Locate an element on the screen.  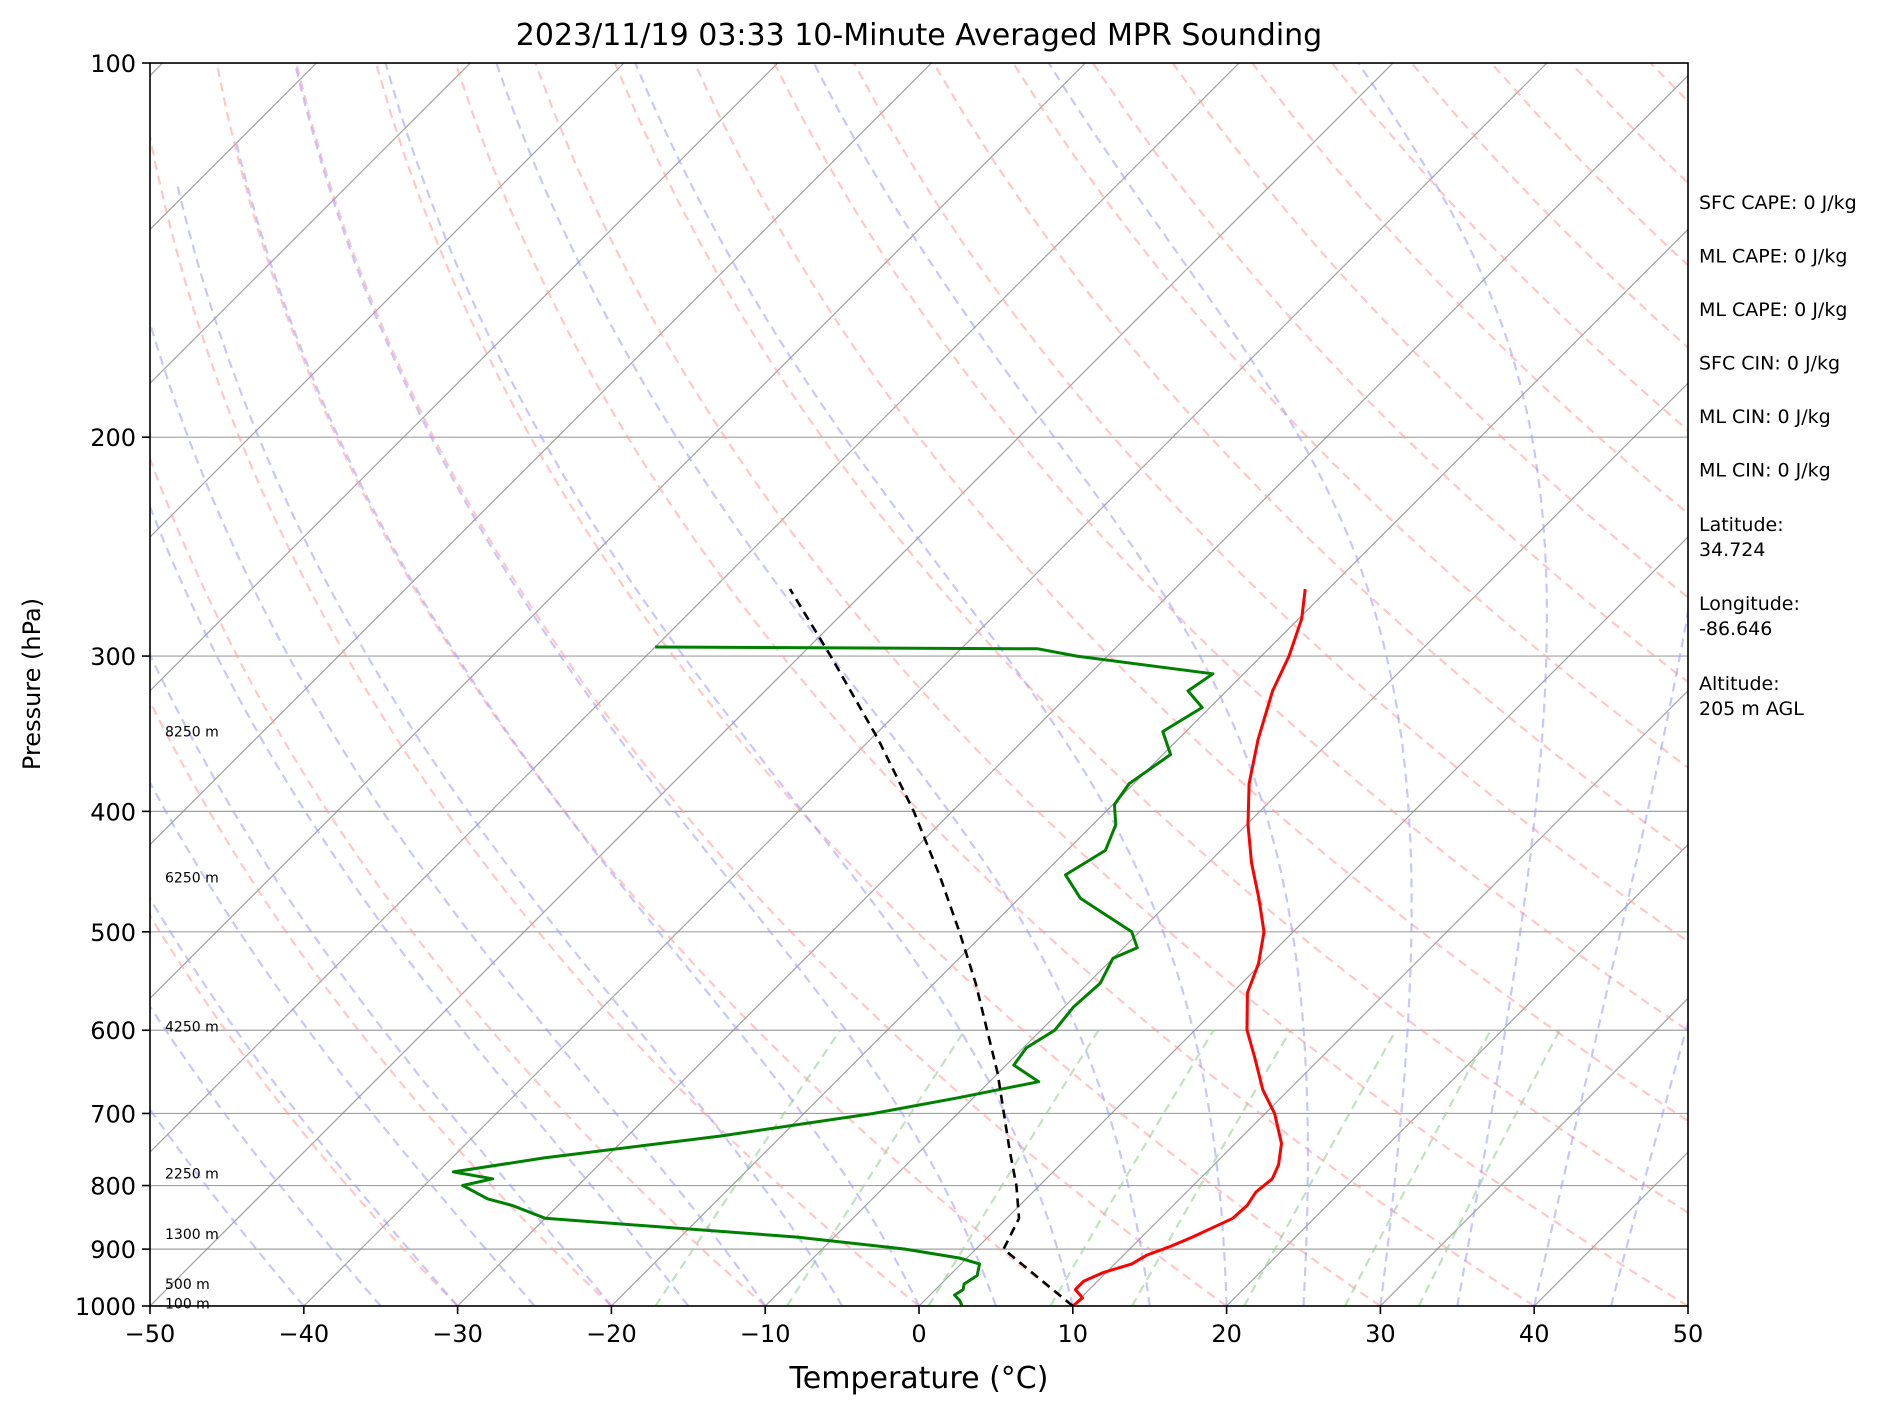
altitude-label: Altitude: is located at coordinates (1739, 684).